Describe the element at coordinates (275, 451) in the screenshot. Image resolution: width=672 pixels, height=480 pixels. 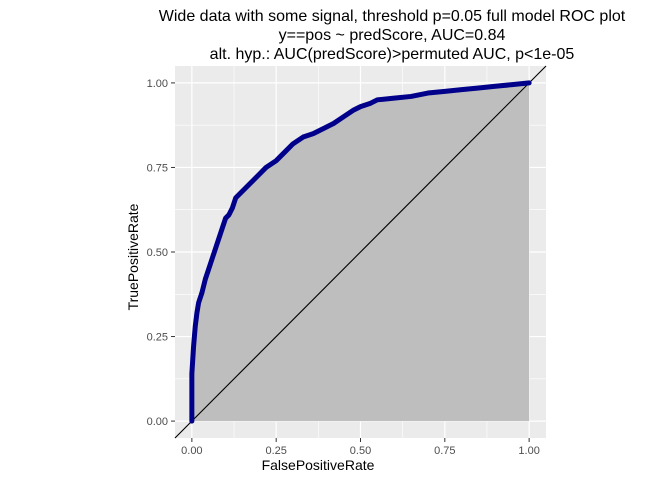
I see `x-tick-label: 0.25` at that location.